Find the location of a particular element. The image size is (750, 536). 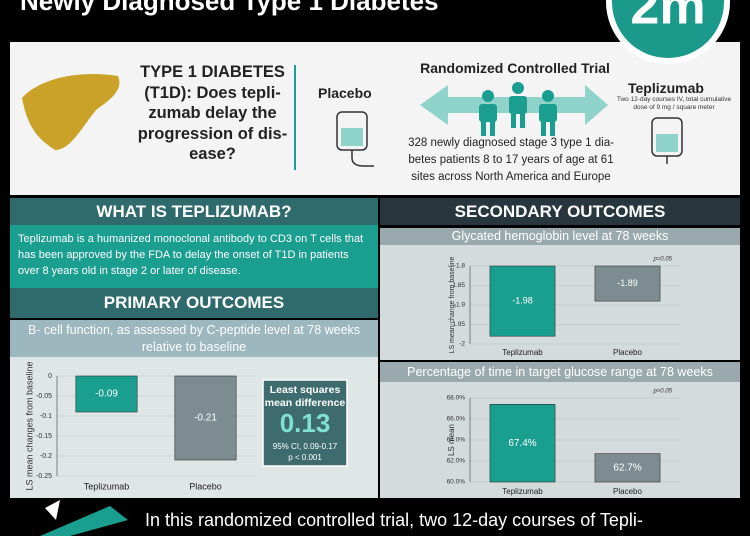

chart-title: Glycated hemoglobin level at 78 weeks is located at coordinates (560, 236).